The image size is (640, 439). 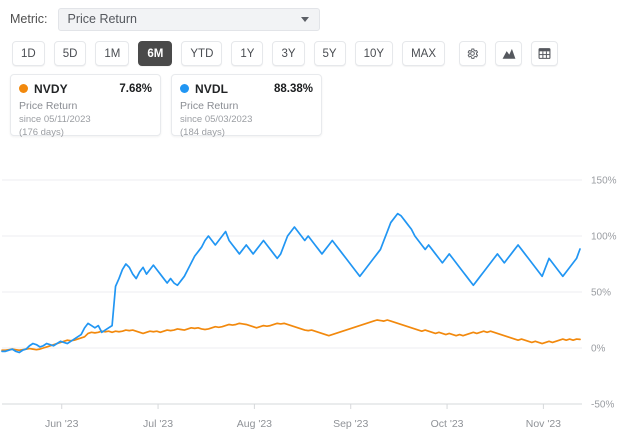 I want to click on range-button-10y: 10Y, so click(x=374, y=53).